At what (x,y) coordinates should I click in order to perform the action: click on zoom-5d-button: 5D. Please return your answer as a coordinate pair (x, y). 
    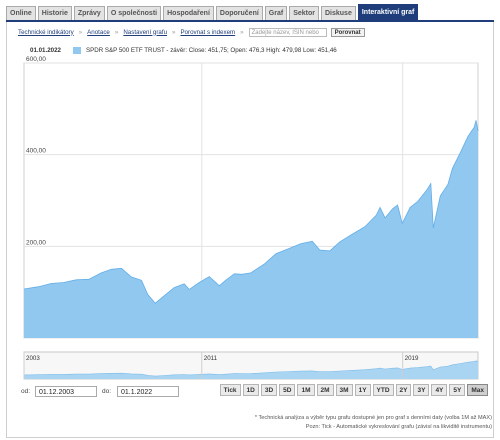
    Looking at the image, I should click on (287, 390).